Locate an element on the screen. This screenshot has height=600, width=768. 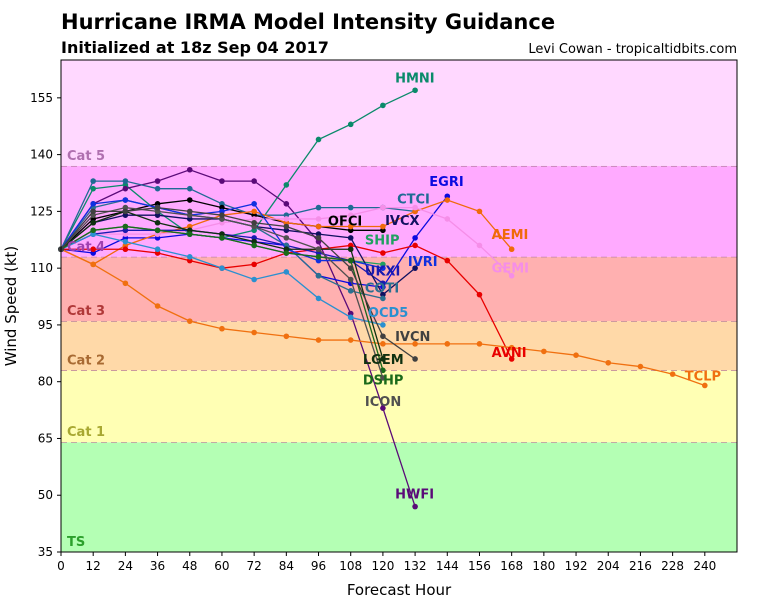
band-label: TS is located at coordinates (76, 542).